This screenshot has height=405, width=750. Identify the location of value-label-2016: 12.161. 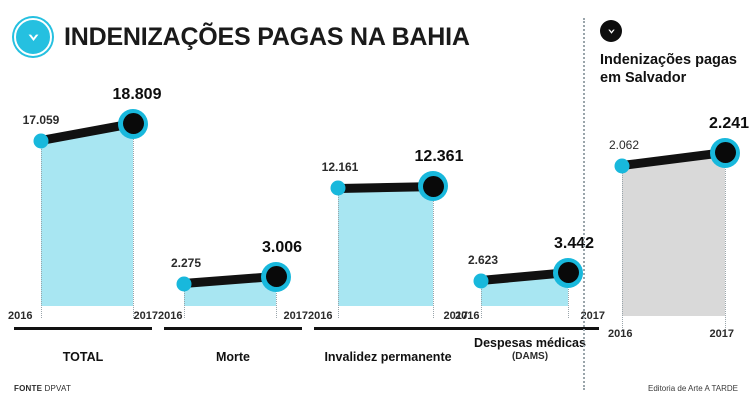
(340, 167).